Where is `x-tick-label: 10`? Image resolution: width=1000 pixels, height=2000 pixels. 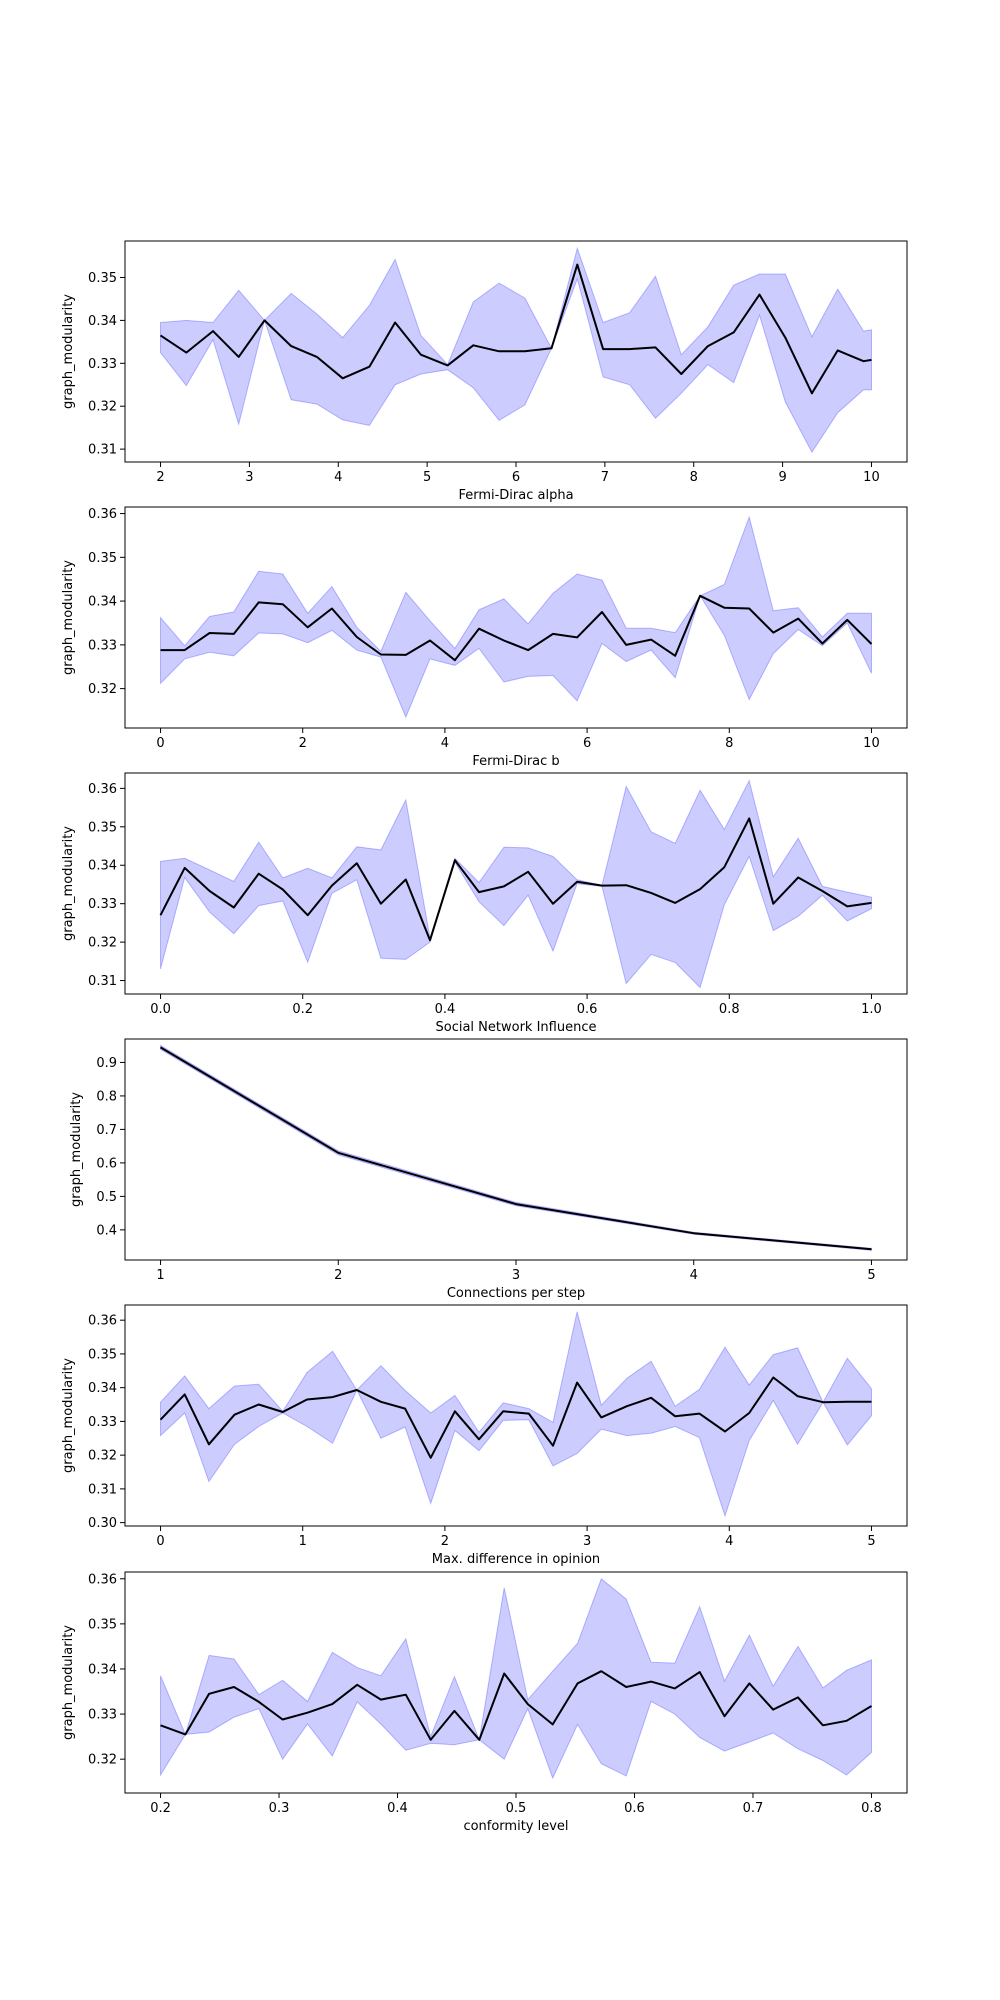
x-tick-label: 10 is located at coordinates (871, 477).